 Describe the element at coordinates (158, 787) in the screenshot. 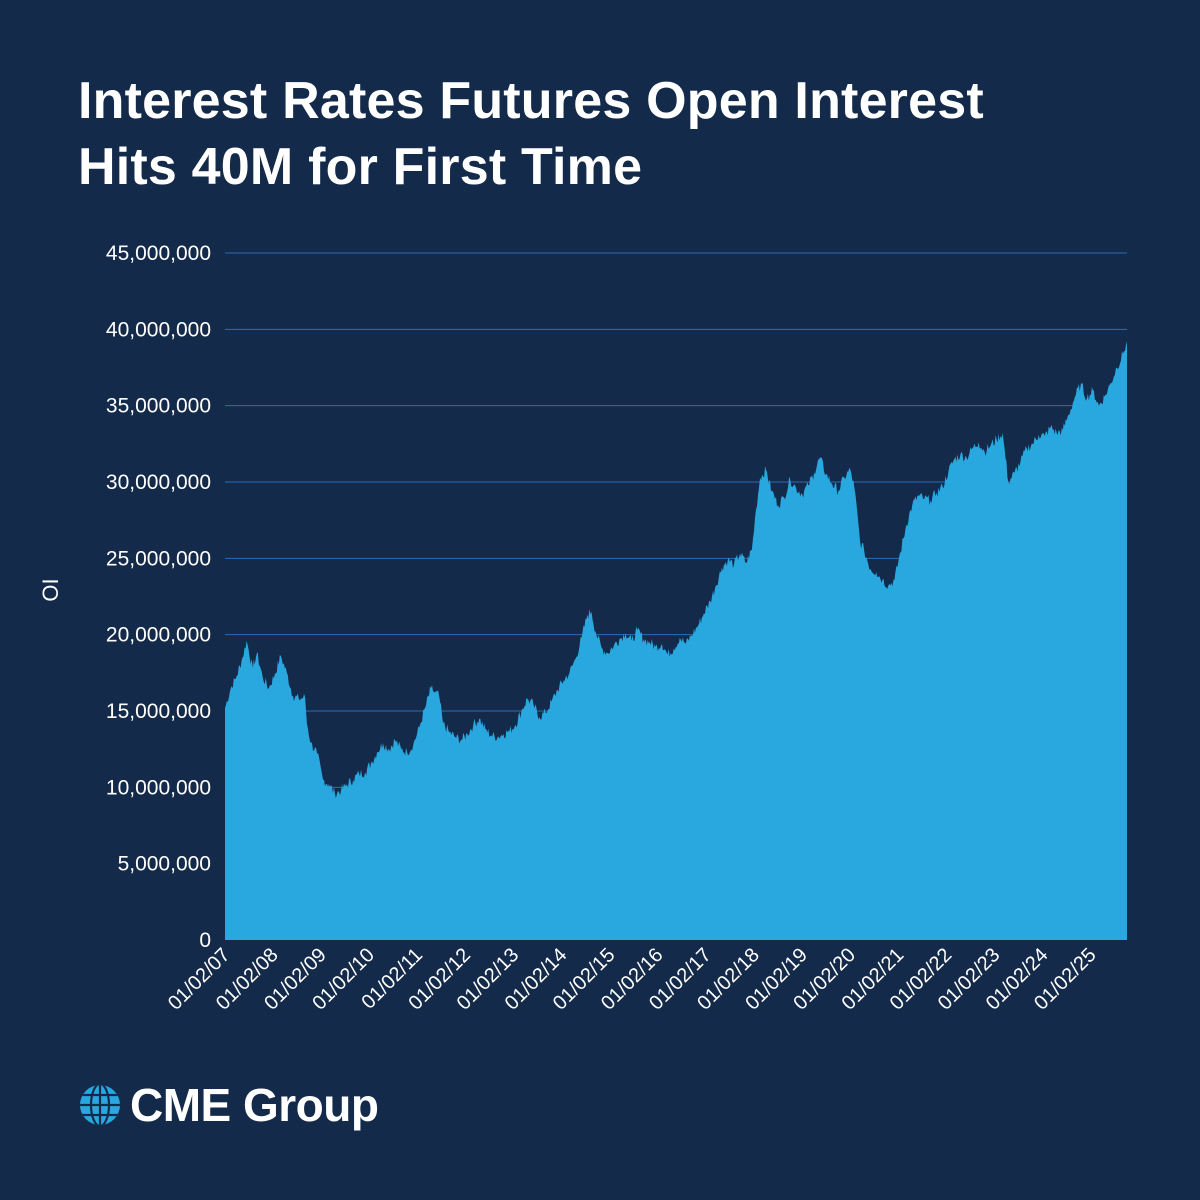

I see `y-tick-label: 10,000,000` at that location.